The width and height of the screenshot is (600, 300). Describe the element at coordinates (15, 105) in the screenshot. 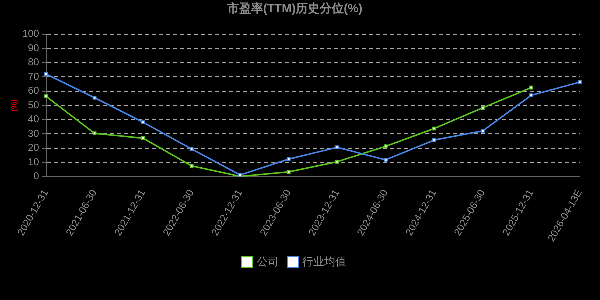

I see `y-axis-title: (%)` at that location.